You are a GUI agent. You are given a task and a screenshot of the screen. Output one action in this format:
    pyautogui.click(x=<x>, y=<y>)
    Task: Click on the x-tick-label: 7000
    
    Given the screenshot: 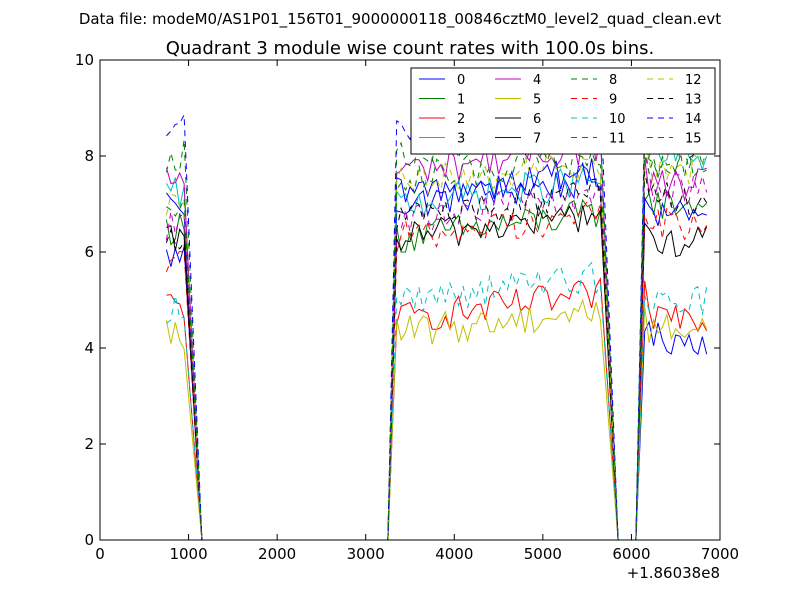 What is the action you would take?
    pyautogui.click(x=720, y=554)
    